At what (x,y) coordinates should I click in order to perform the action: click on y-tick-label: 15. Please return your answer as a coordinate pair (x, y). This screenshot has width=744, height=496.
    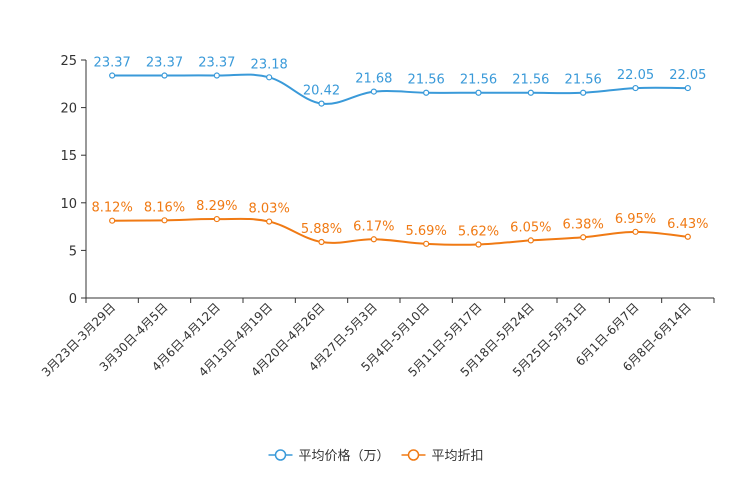
    Looking at the image, I should click on (68, 156).